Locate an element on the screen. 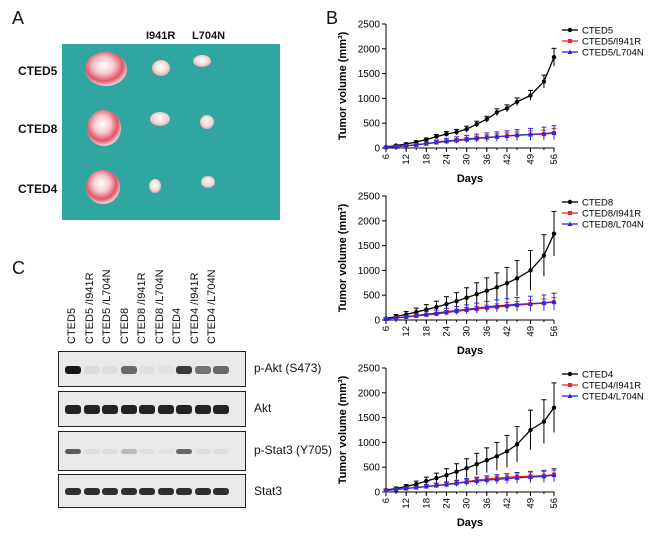 The width and height of the screenshot is (670, 540). legend-label: CTED4/L704N is located at coordinates (613, 397).